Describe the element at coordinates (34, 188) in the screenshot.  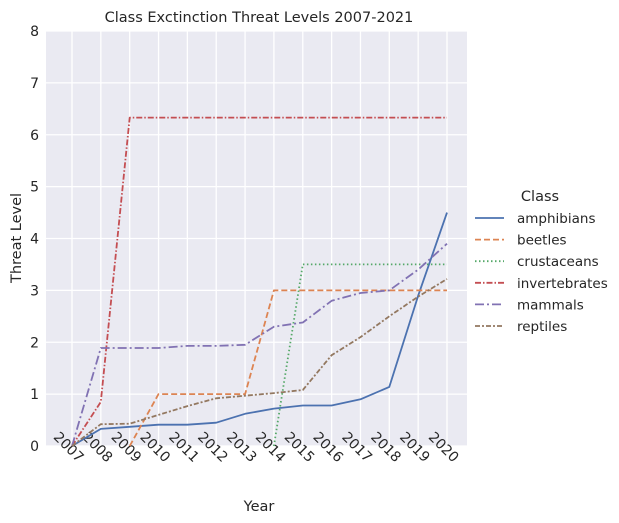
I see `y-tick-label: 5` at that location.